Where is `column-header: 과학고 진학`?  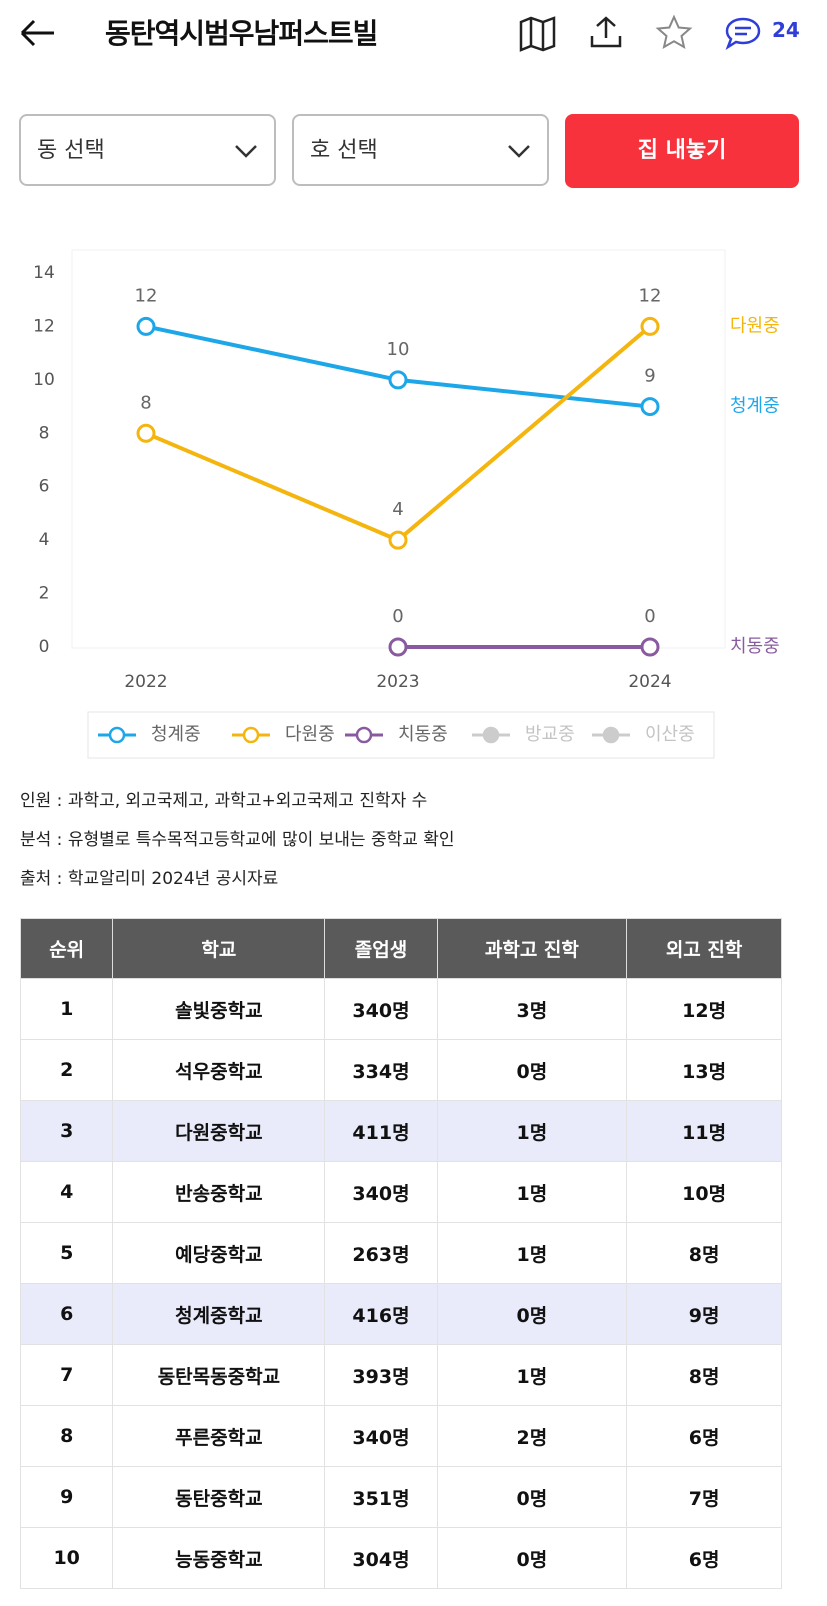
column-header: 과학고 진학 is located at coordinates (532, 948).